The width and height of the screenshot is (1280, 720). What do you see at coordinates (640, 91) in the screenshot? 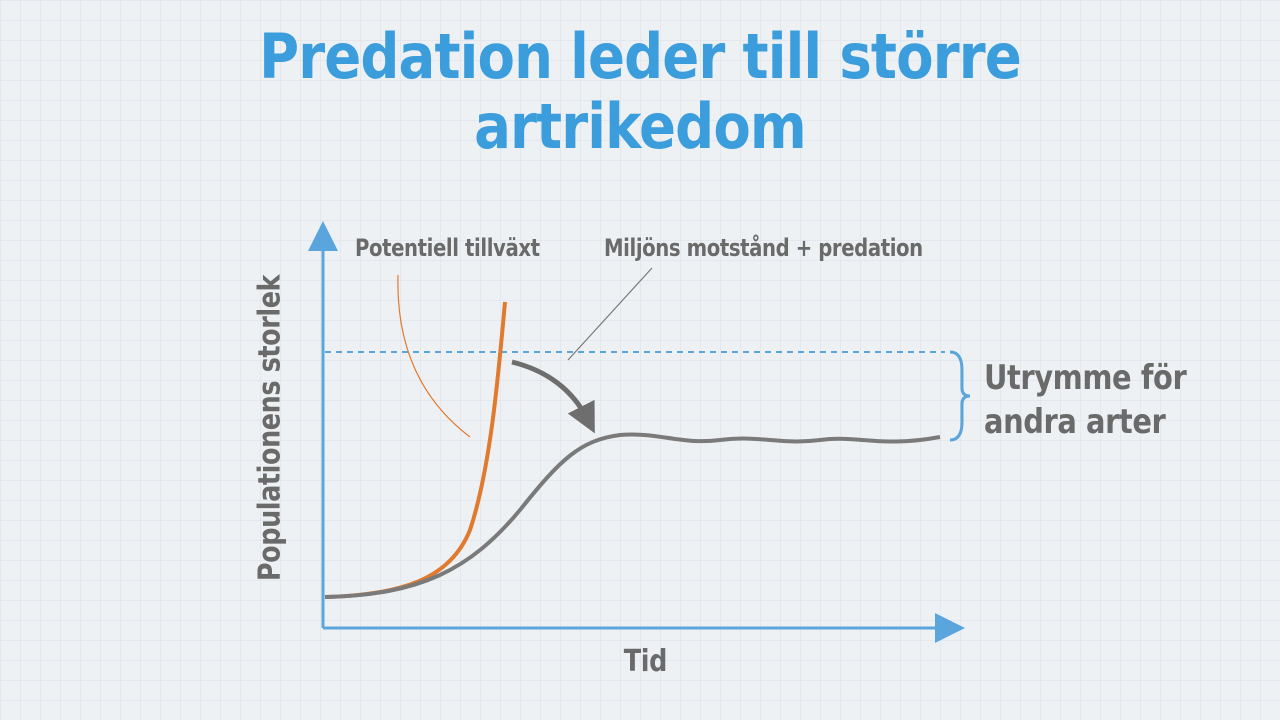
I see `title: Predation leder till större artrikedom` at bounding box center [640, 91].